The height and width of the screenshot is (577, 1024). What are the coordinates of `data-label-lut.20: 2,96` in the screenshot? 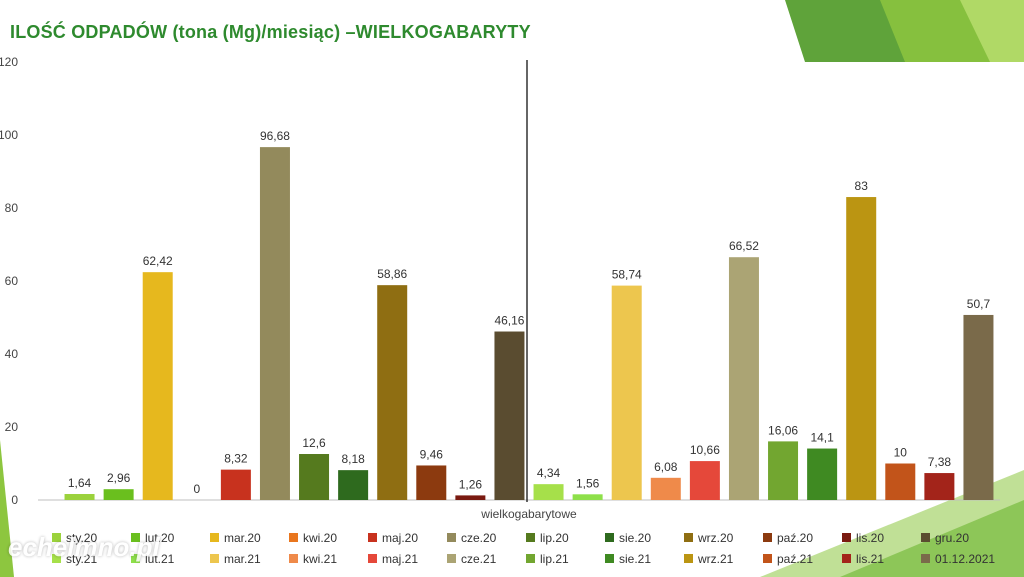 It's located at (119, 478).